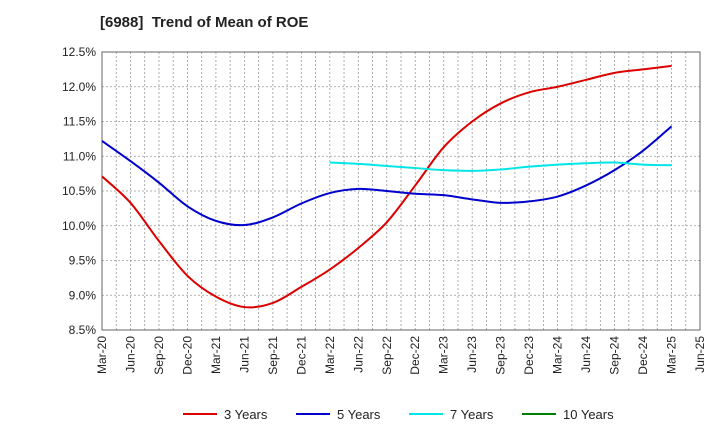  What do you see at coordinates (79, 226) in the screenshot?
I see `y-tick-label: 10.0%` at bounding box center [79, 226].